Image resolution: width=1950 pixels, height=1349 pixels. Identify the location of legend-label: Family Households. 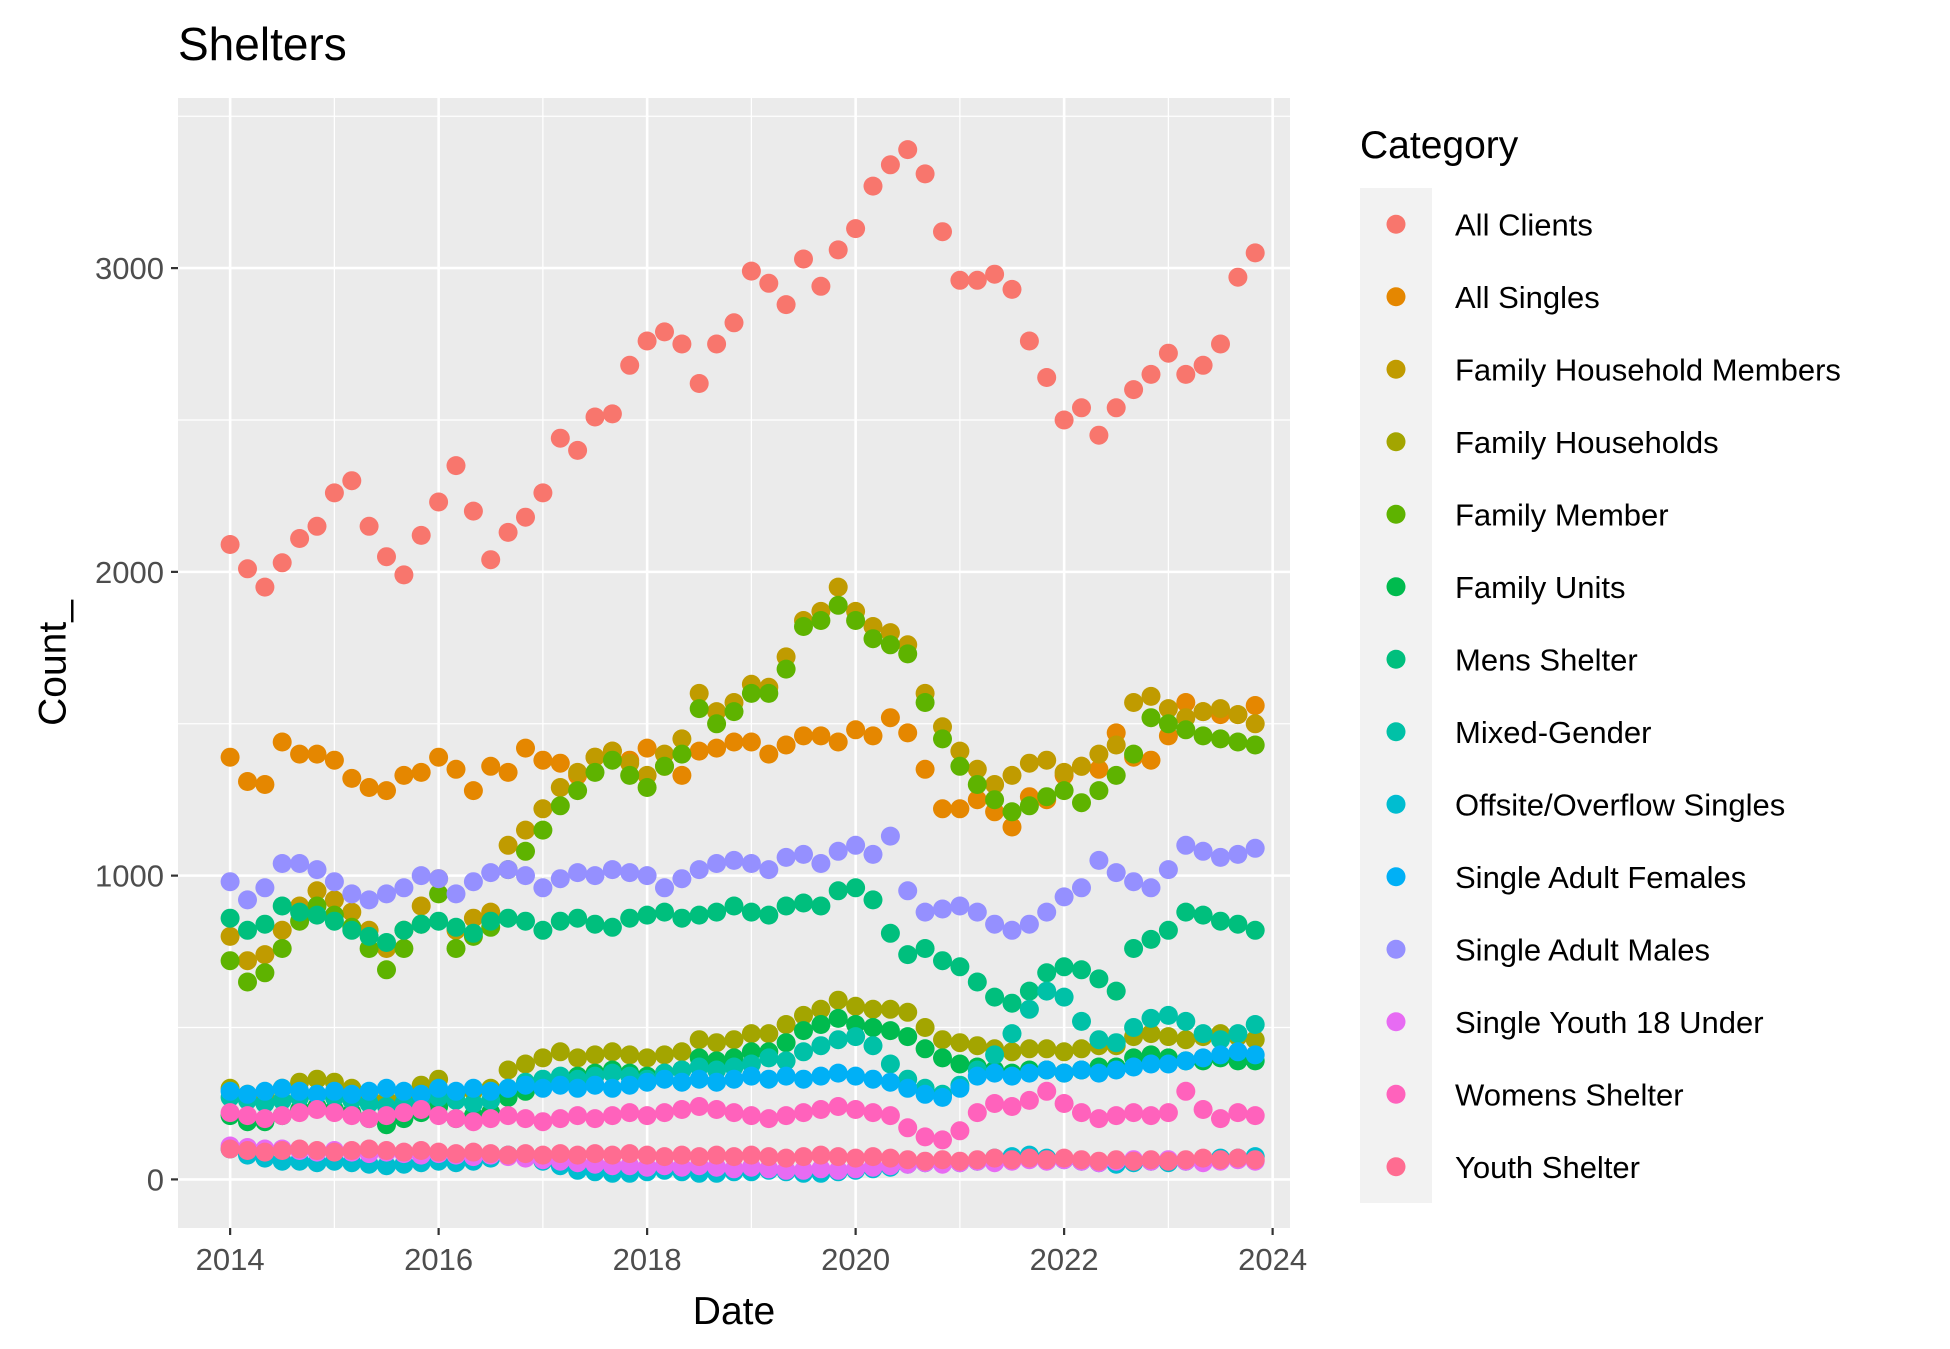
(1587, 442).